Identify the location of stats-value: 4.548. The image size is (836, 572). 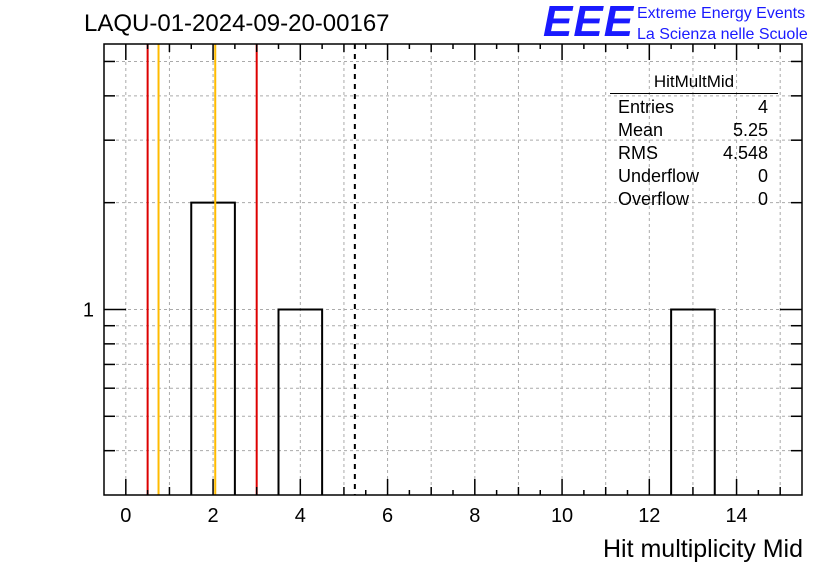
(745, 153).